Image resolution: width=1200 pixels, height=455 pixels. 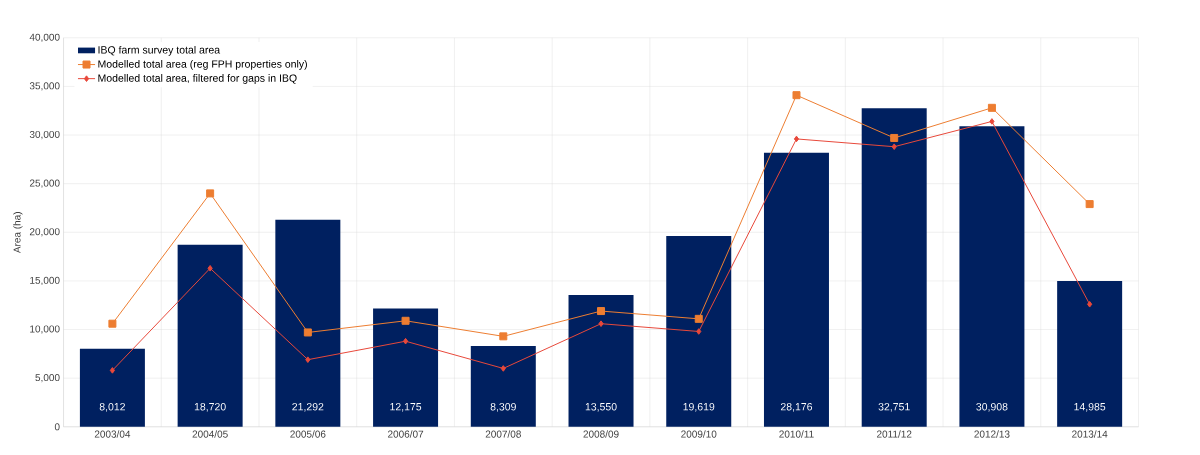 What do you see at coordinates (57, 427) in the screenshot?
I see `y-tick-label: 0` at bounding box center [57, 427].